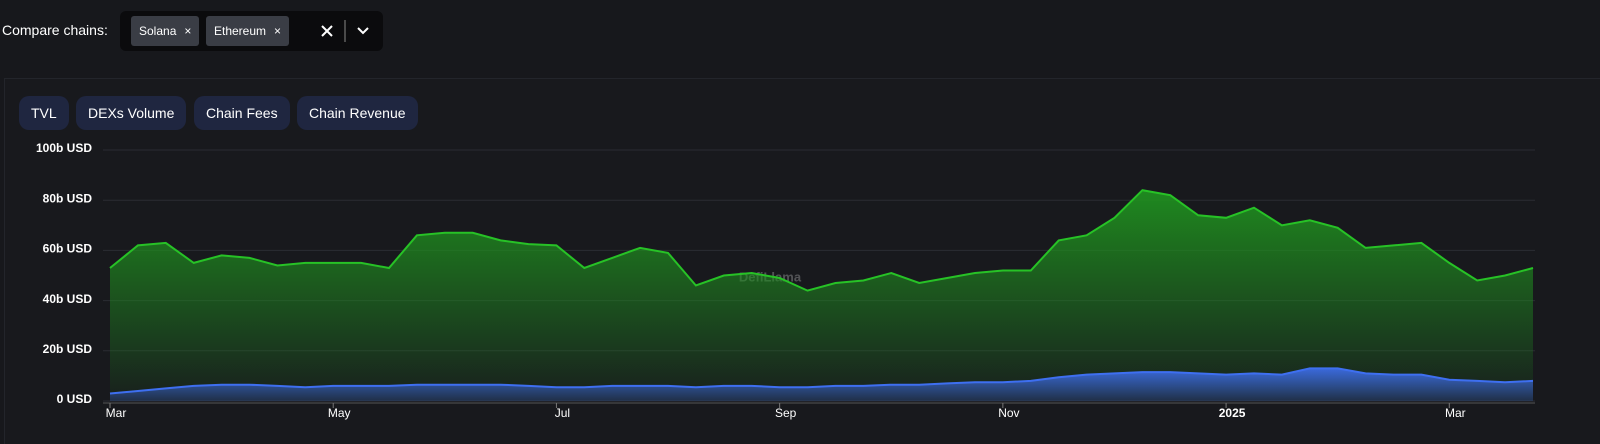 The width and height of the screenshot is (1600, 444). What do you see at coordinates (240, 31) in the screenshot?
I see `chip-text: Ethereum` at bounding box center [240, 31].